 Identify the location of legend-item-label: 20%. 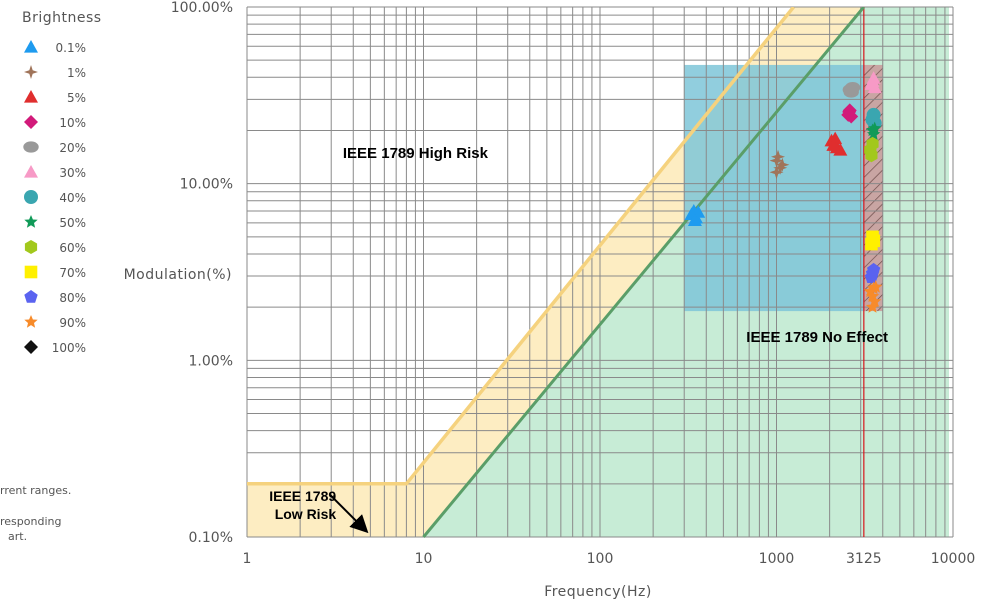
(72, 148).